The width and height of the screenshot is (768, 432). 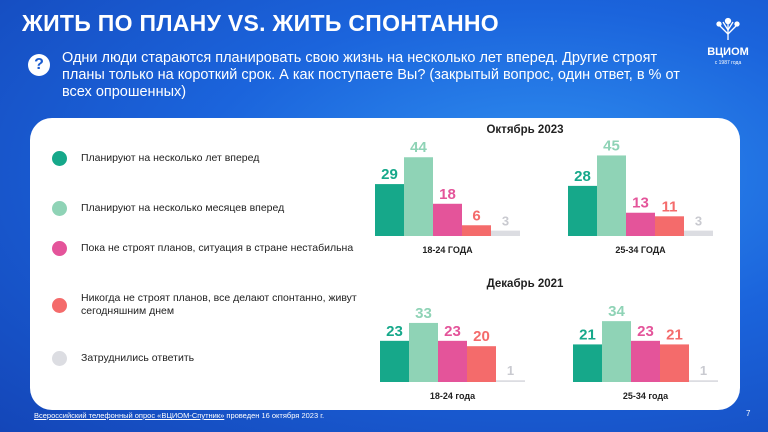 What do you see at coordinates (447, 250) in the screenshot?
I see `group-label: 18-24 ГОДА` at bounding box center [447, 250].